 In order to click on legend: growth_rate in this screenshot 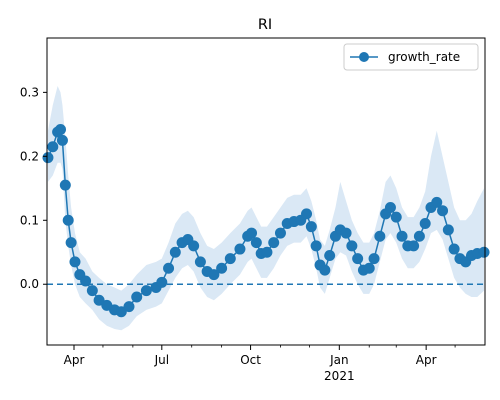, I will do `click(411, 57)`.